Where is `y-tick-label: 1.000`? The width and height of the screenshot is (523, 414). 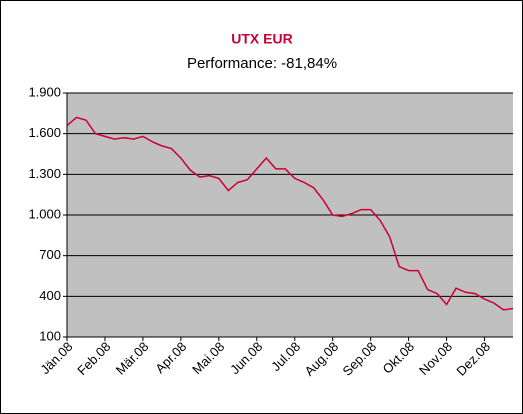
y-tick-label: 1.000 is located at coordinates (44, 213).